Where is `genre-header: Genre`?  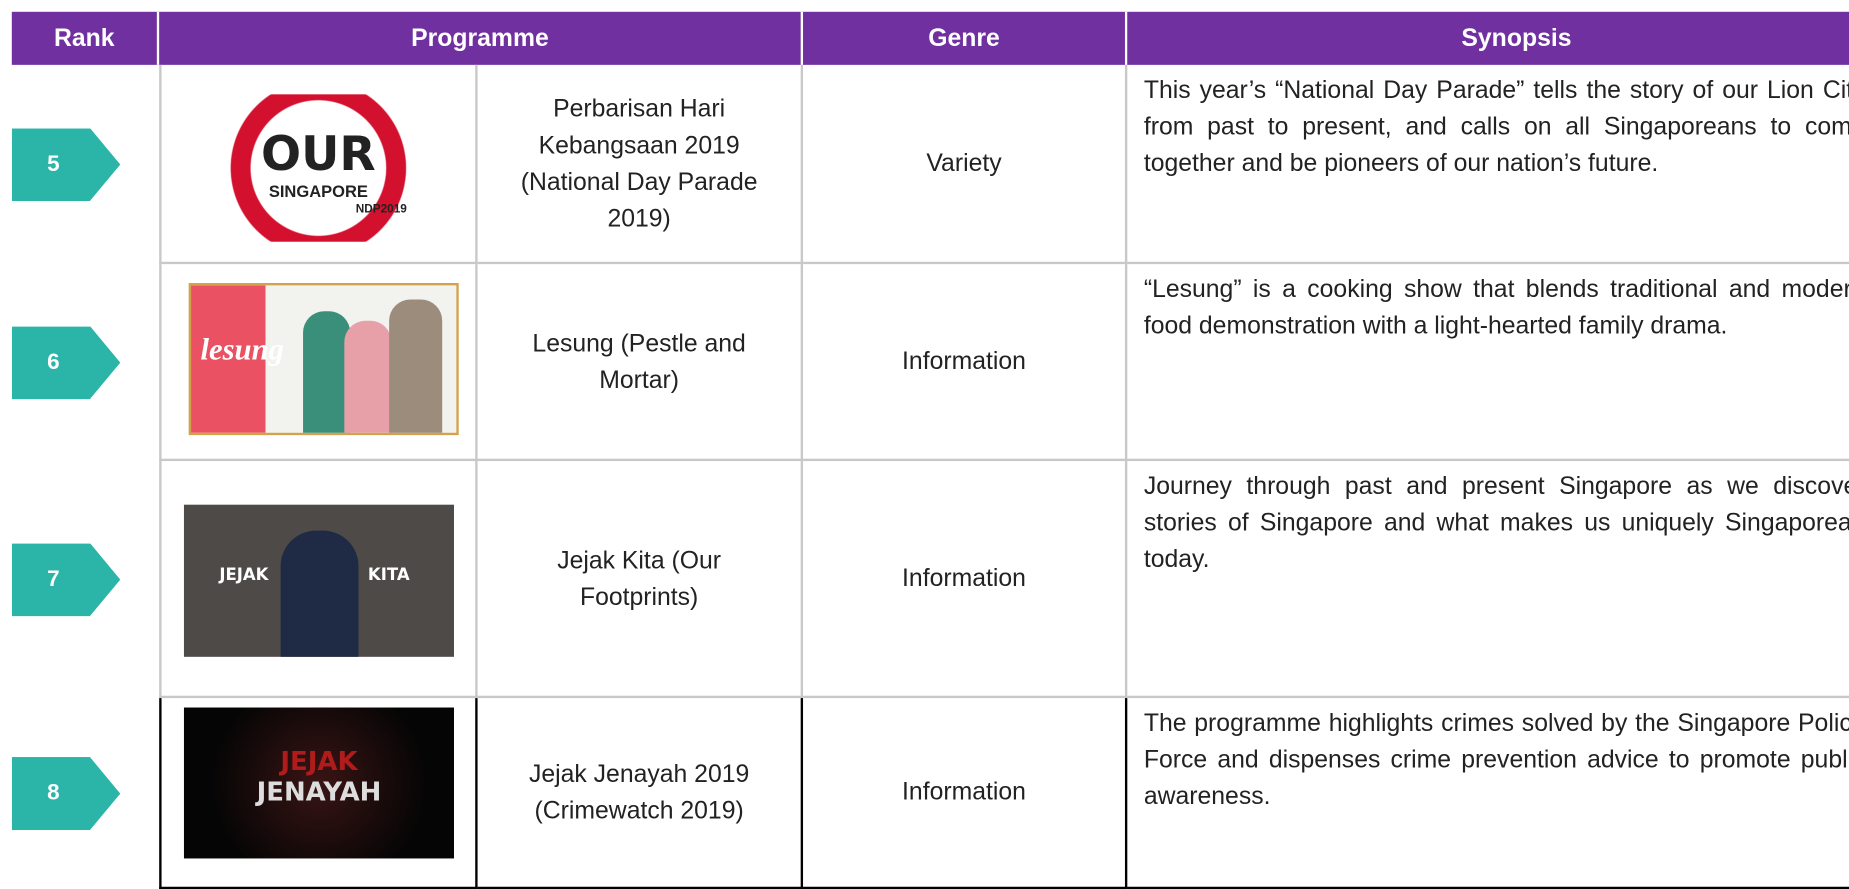
genre-header: Genre is located at coordinates (965, 38).